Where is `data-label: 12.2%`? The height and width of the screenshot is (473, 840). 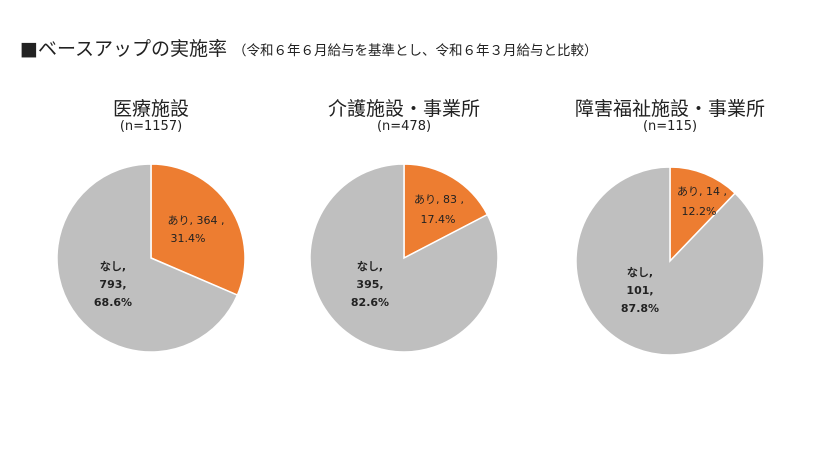
data-label: 12.2% is located at coordinates (699, 211).